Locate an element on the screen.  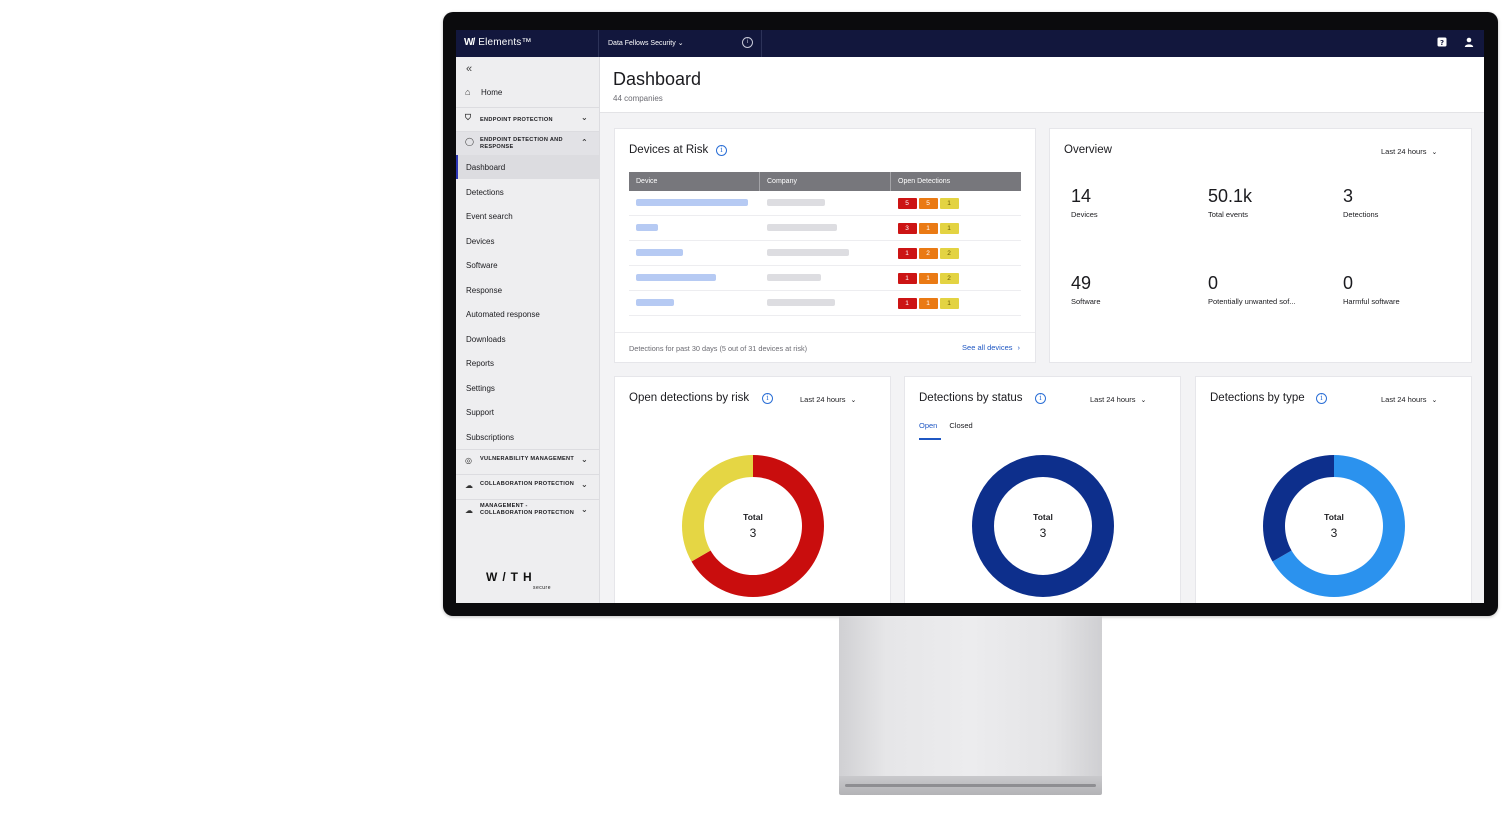
chevron-right-icon: › is located at coordinates (1019, 347).